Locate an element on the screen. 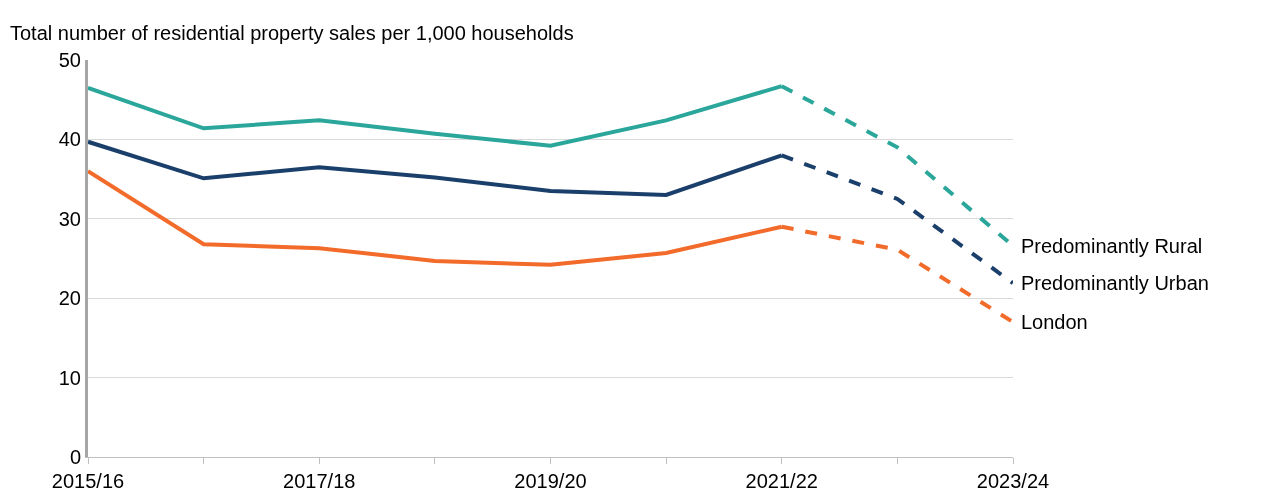  y-tick-label: 40 is located at coordinates (69, 139).